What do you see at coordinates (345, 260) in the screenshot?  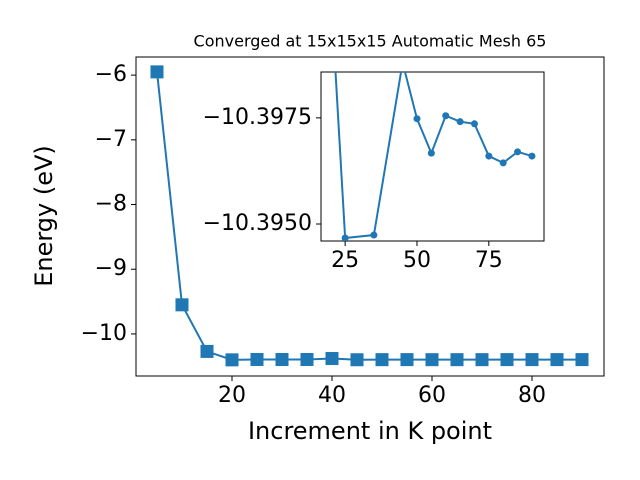 I see `x-tick-label: 25` at bounding box center [345, 260].